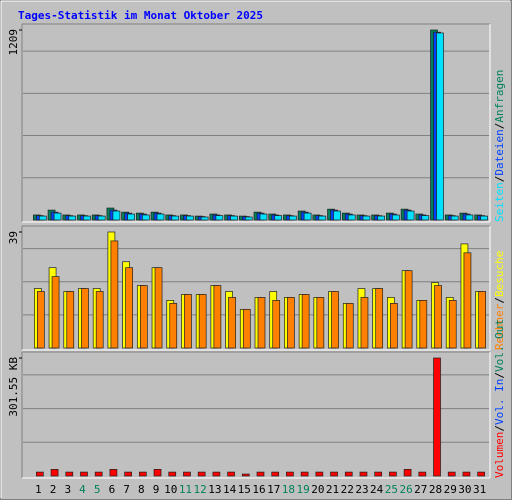 The image size is (512, 500). I want to click on y-tick-label: 1209, so click(13, 42).